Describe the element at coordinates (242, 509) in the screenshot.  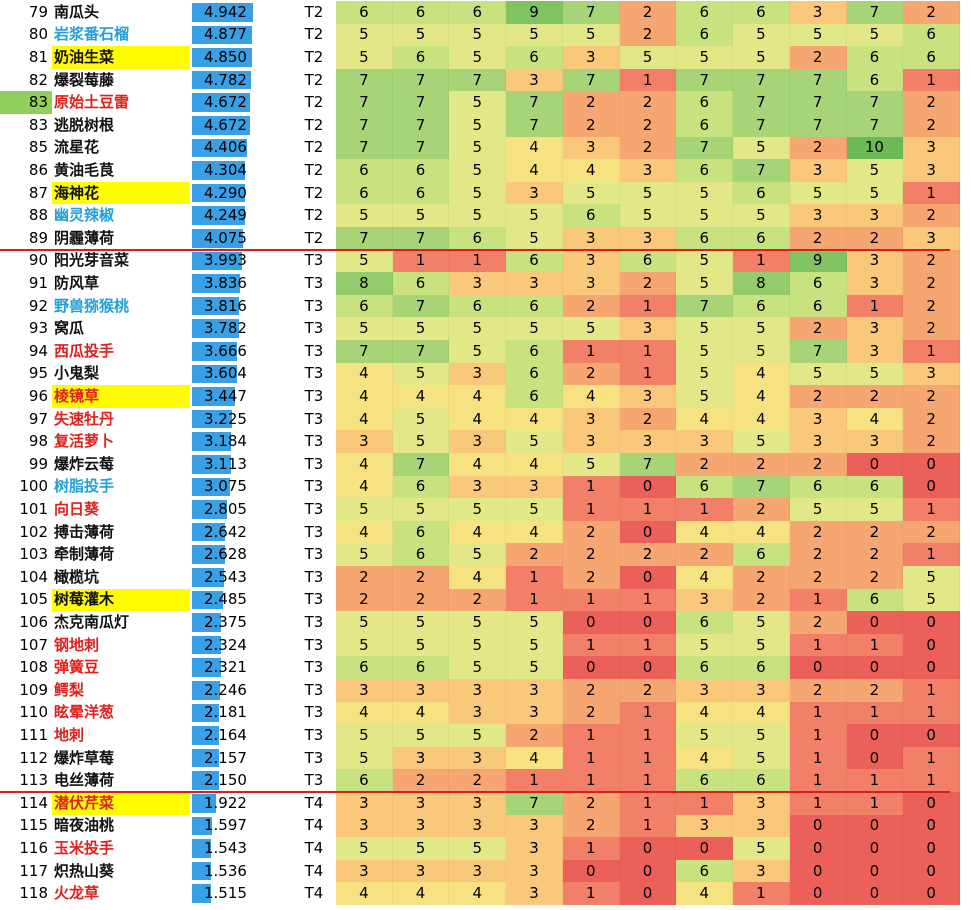
I see `score-cell: 2.805` at that location.